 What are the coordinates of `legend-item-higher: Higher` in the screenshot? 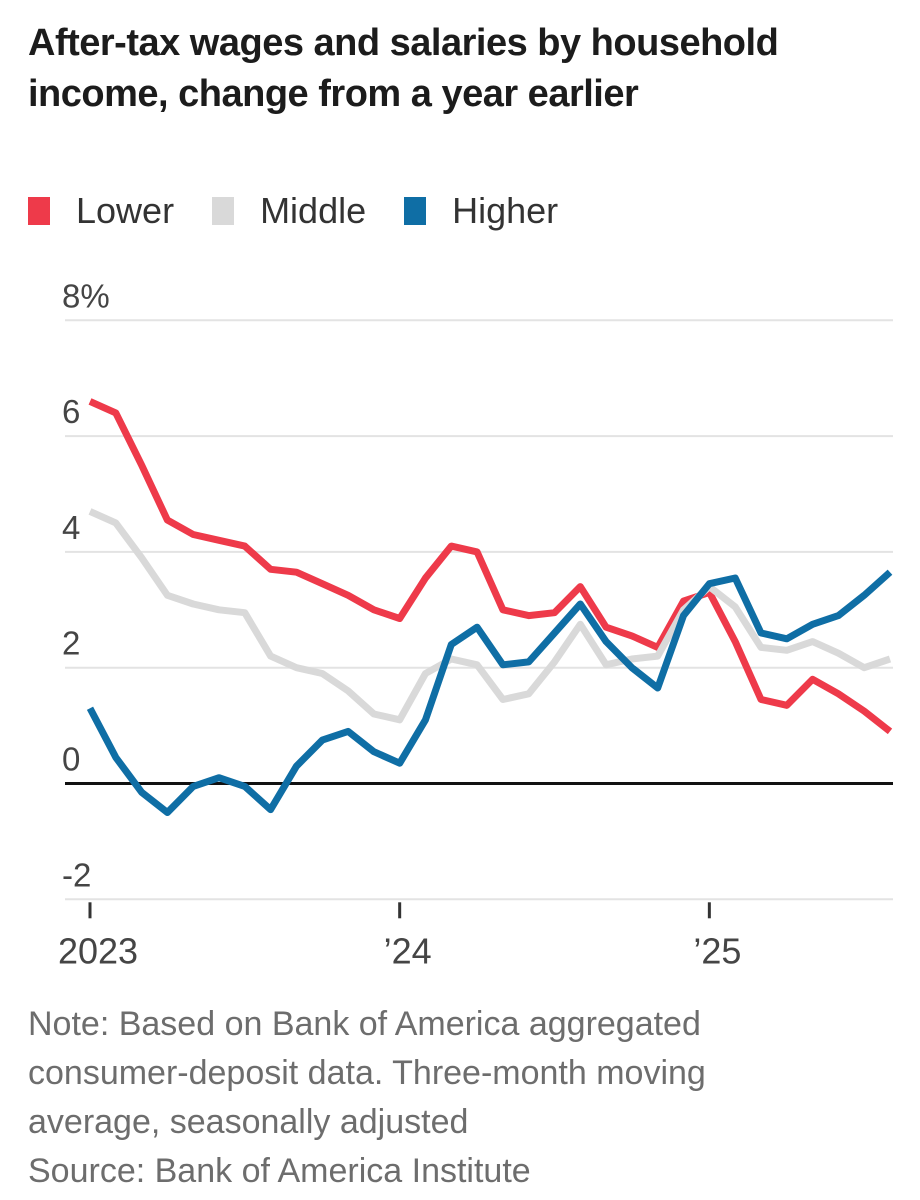 It's located at (481, 211).